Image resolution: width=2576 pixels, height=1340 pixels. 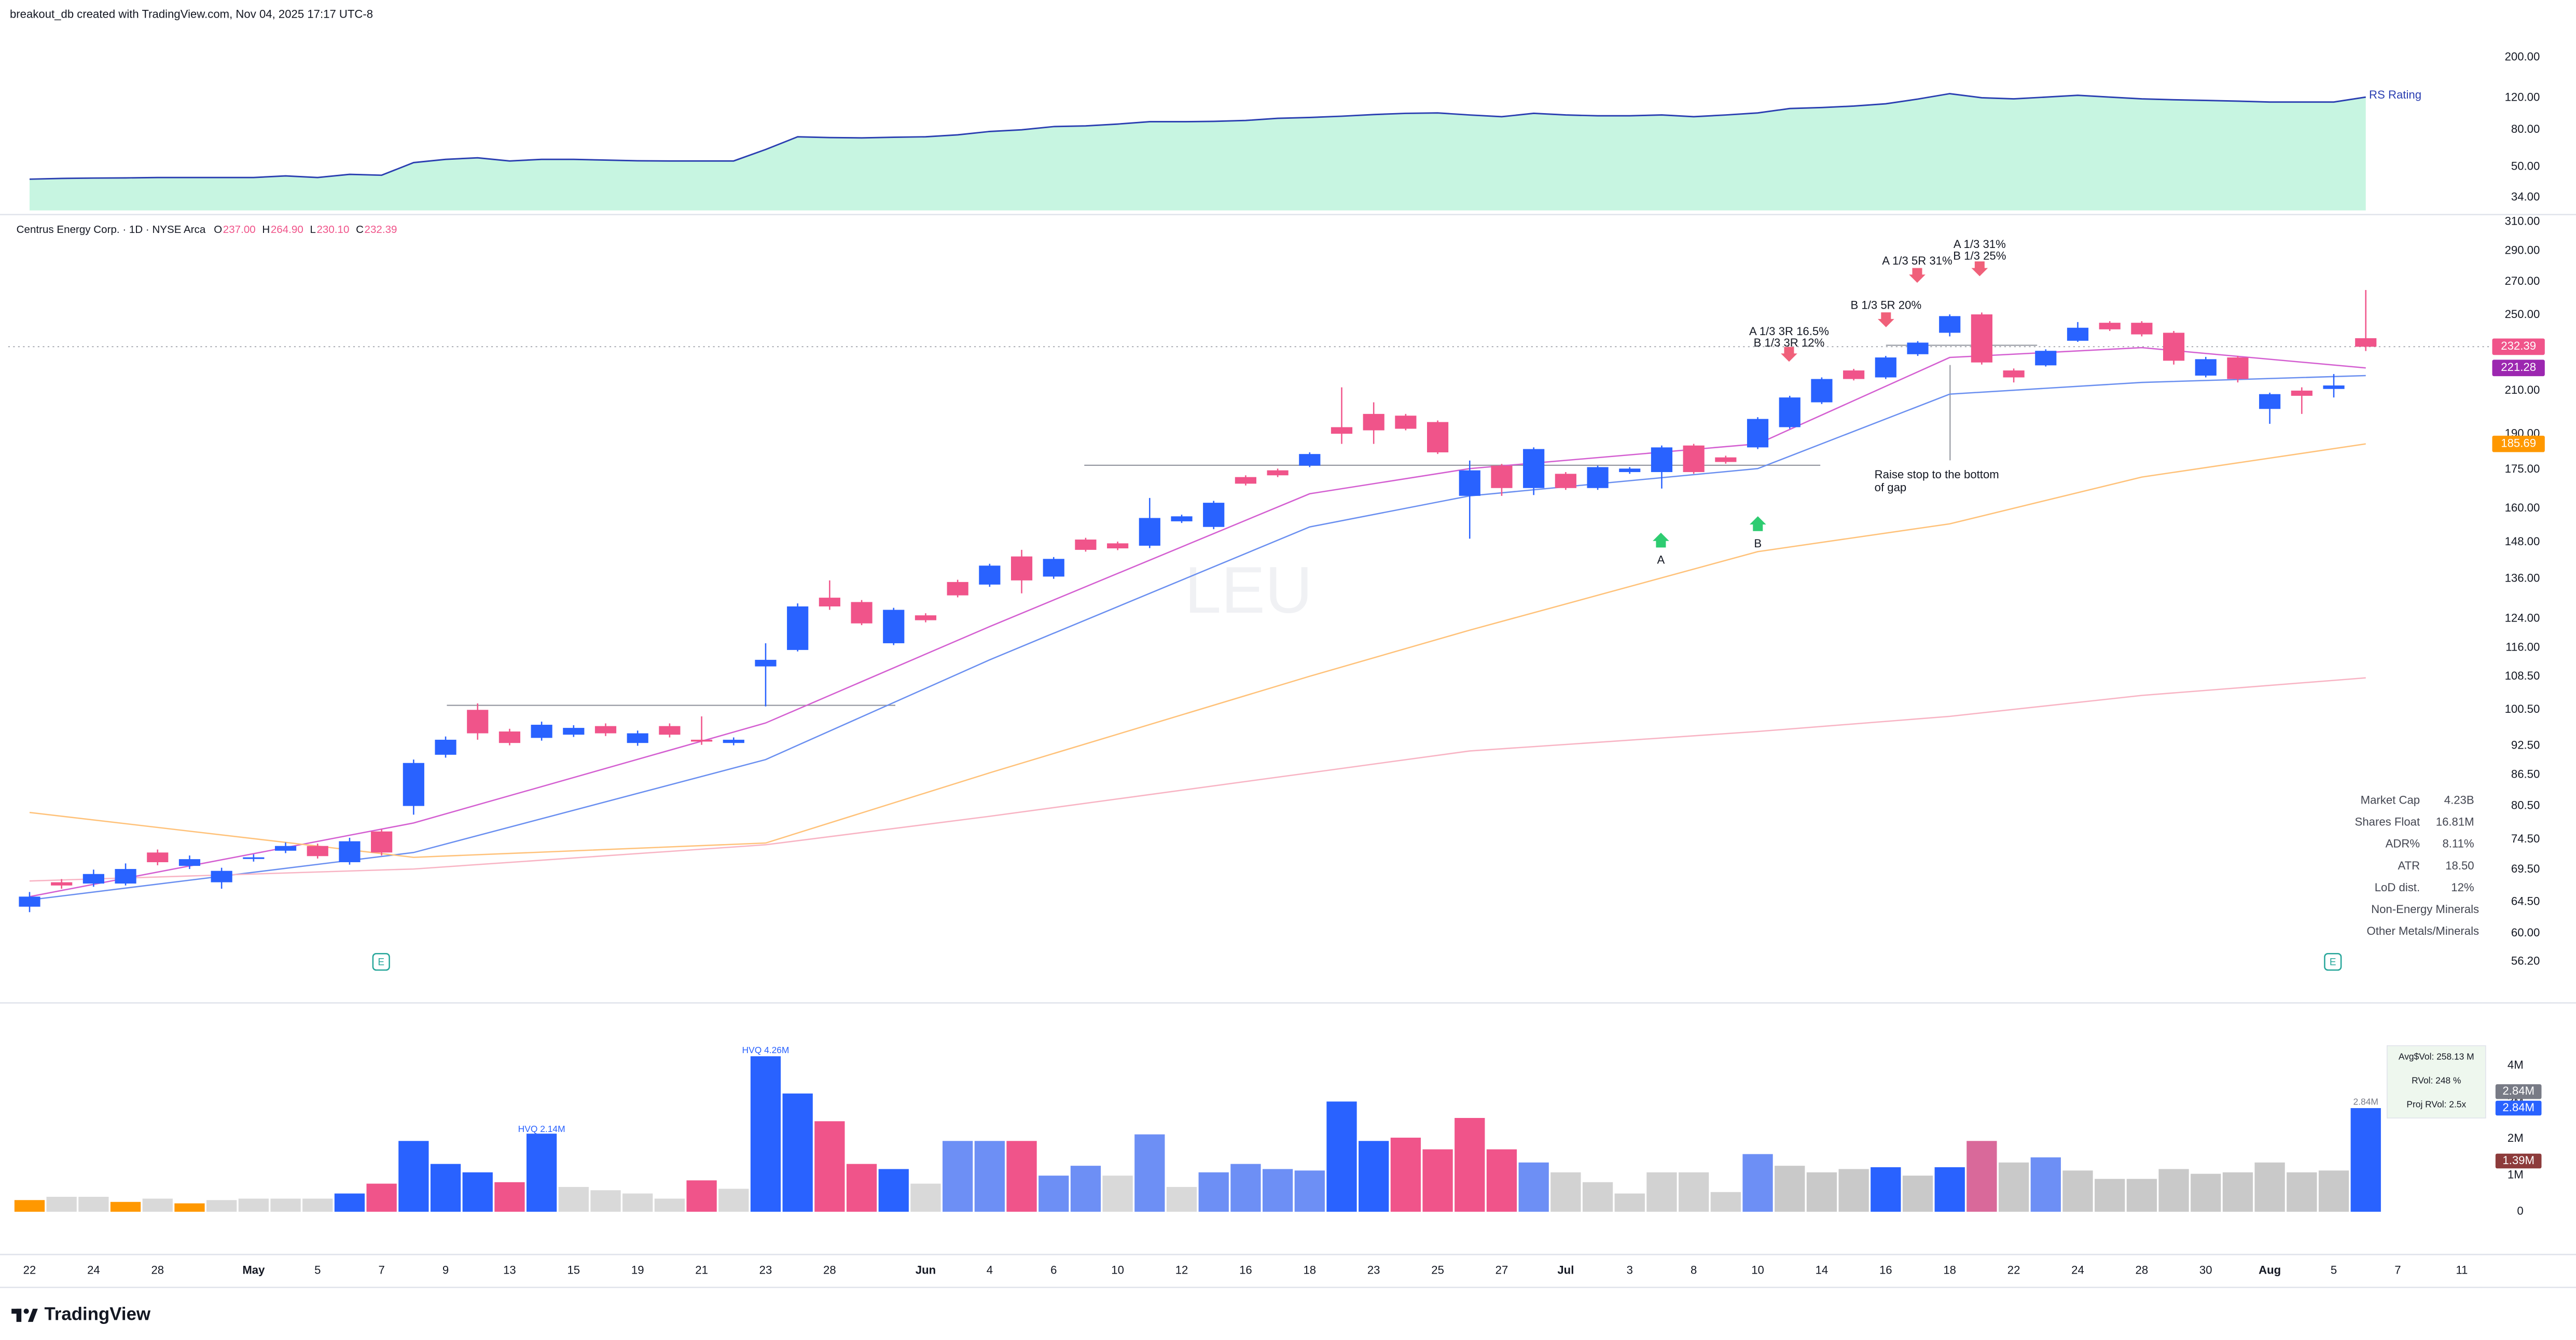 What do you see at coordinates (1885, 1270) in the screenshot?
I see `x-tick-label: 16` at bounding box center [1885, 1270].